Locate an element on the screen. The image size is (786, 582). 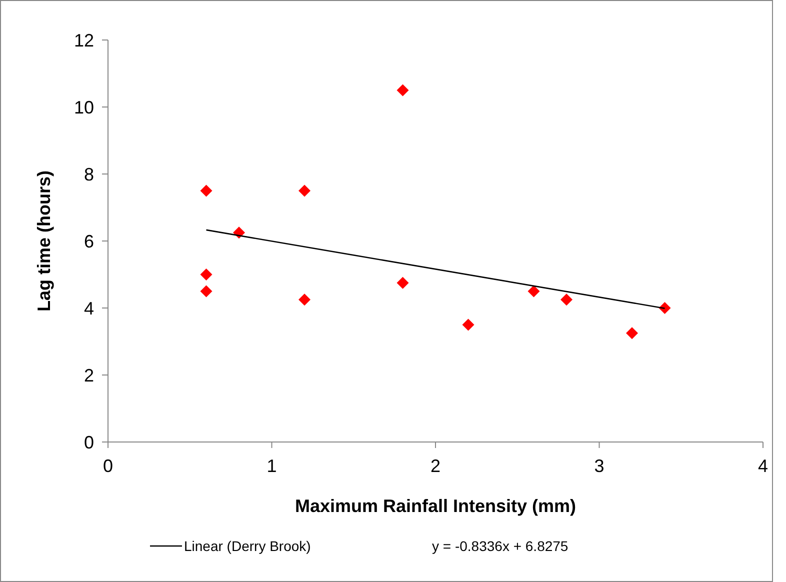
x-tick-label: 1 is located at coordinates (271, 466).